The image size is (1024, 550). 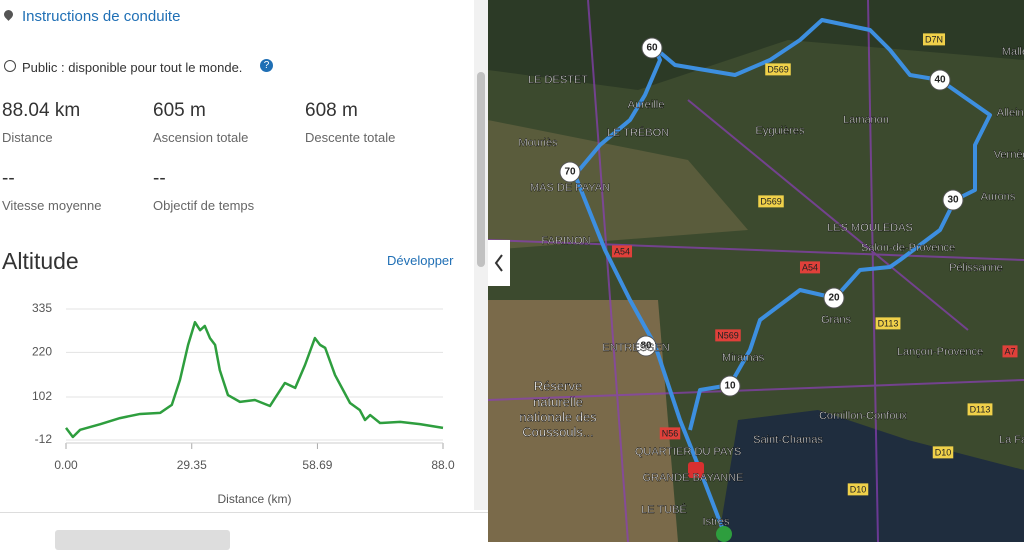 What do you see at coordinates (836, 320) in the screenshot?
I see `map-label: Grans` at bounding box center [836, 320].